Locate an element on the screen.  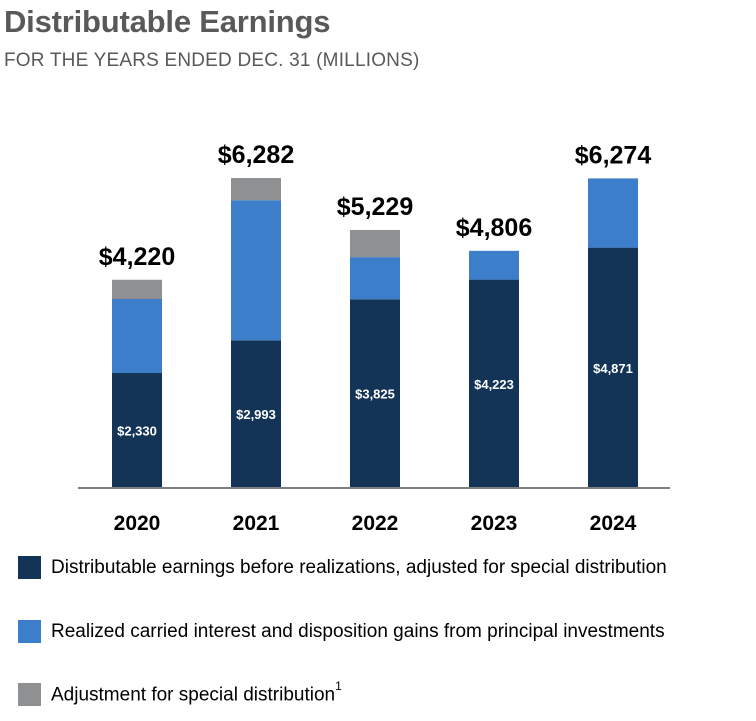
bar-value-label-2024: $4,871 is located at coordinates (613, 368).